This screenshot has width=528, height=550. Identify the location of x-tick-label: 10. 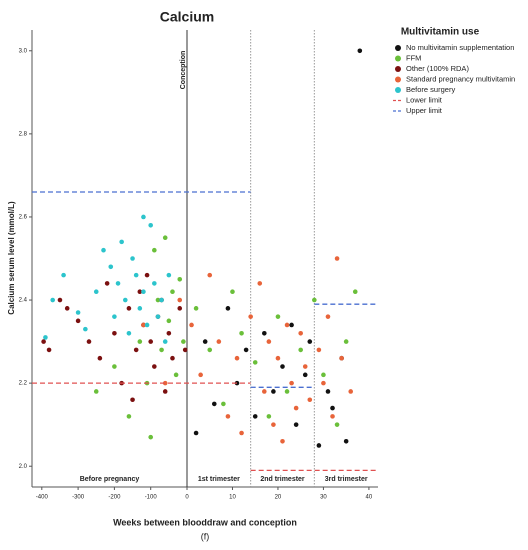
(232, 498).